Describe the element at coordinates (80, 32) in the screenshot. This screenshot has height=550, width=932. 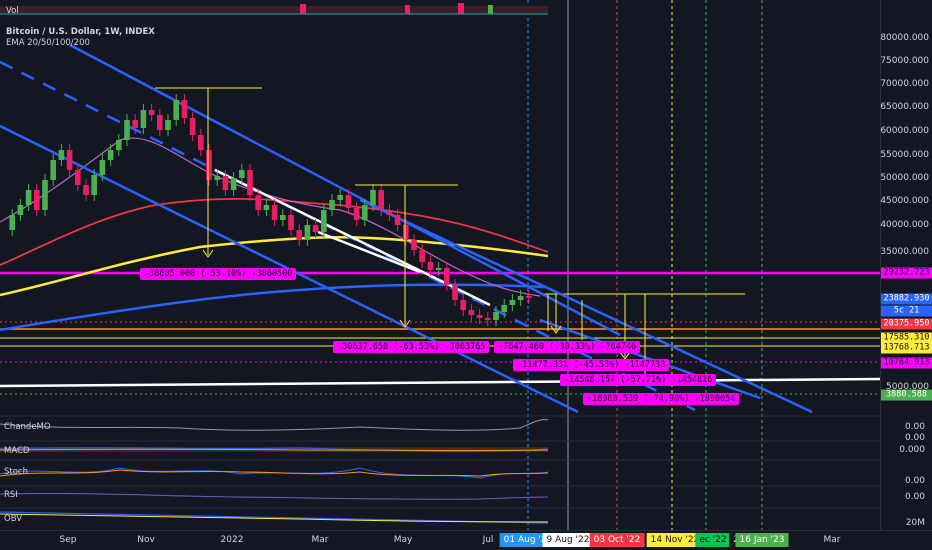
I see `symbol-title: Bitcoin / U.S. Dollar, 1W, INDEX` at that location.